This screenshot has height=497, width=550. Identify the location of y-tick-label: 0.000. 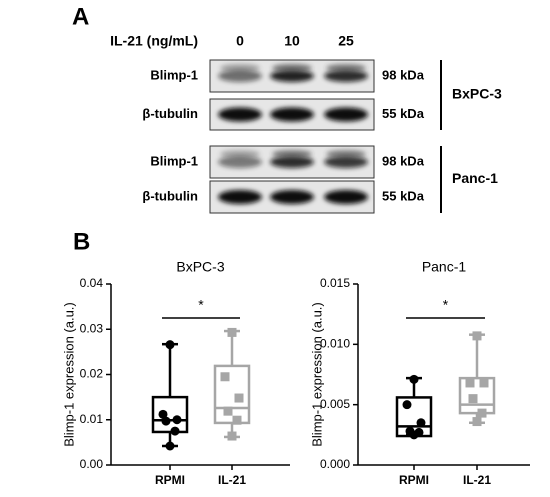
(335, 464).